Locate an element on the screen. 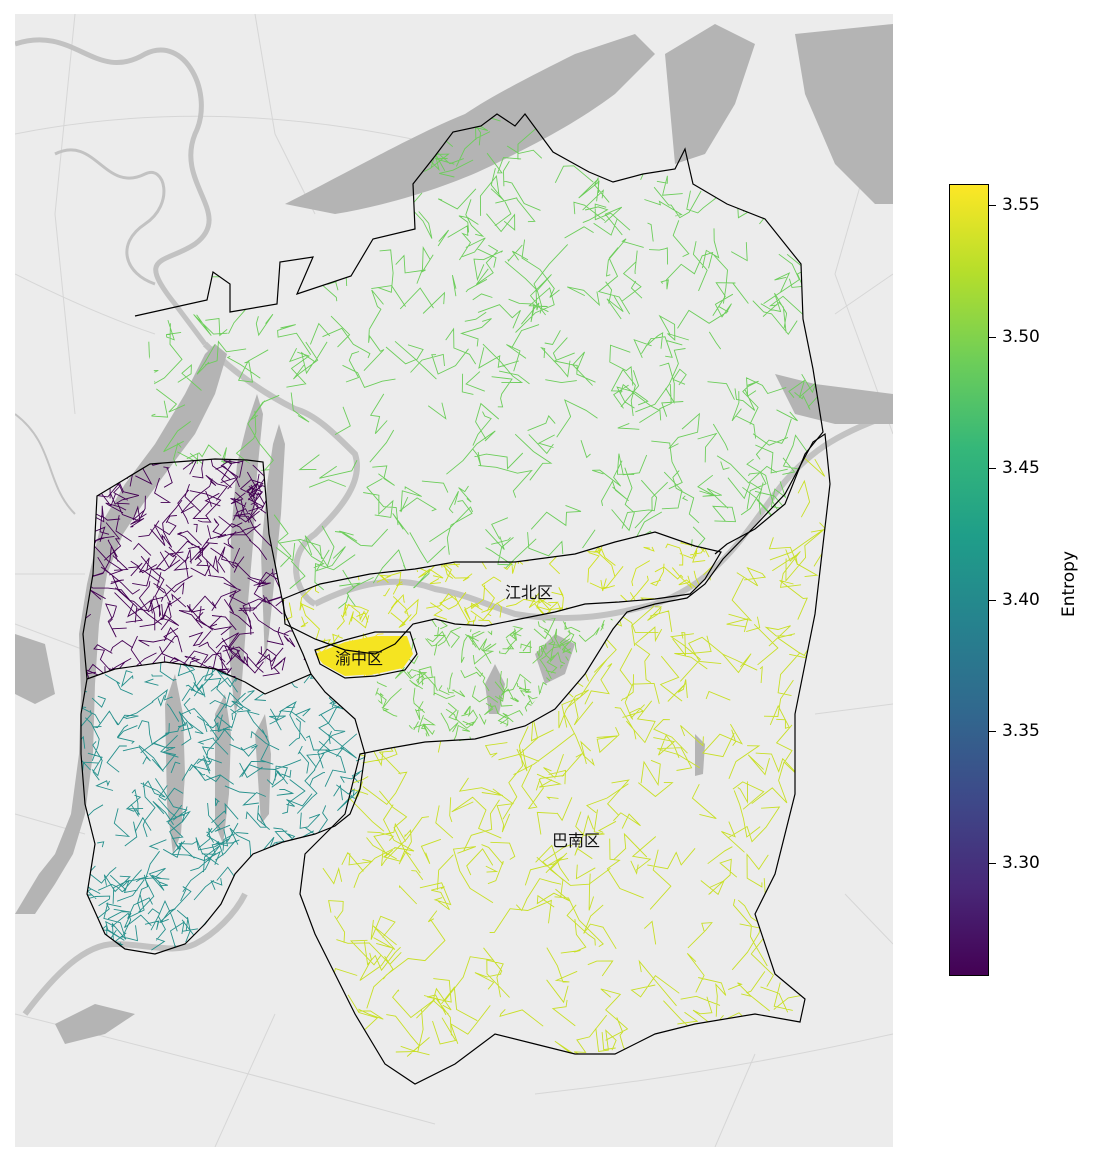 This screenshot has height=1162, width=1093. colorbar-tick-label: 3.45 is located at coordinates (1021, 468).